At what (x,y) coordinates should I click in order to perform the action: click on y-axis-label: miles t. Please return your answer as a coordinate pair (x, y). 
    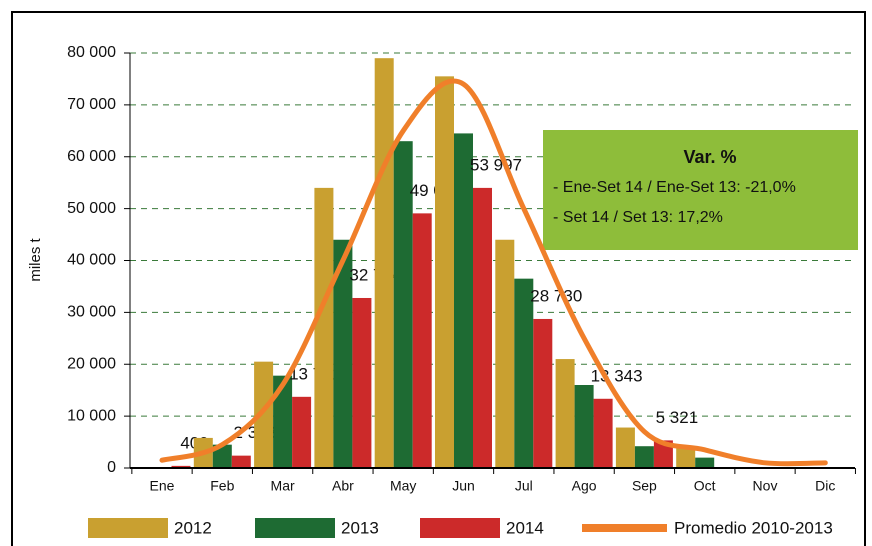
    Looking at the image, I should click on (35, 260).